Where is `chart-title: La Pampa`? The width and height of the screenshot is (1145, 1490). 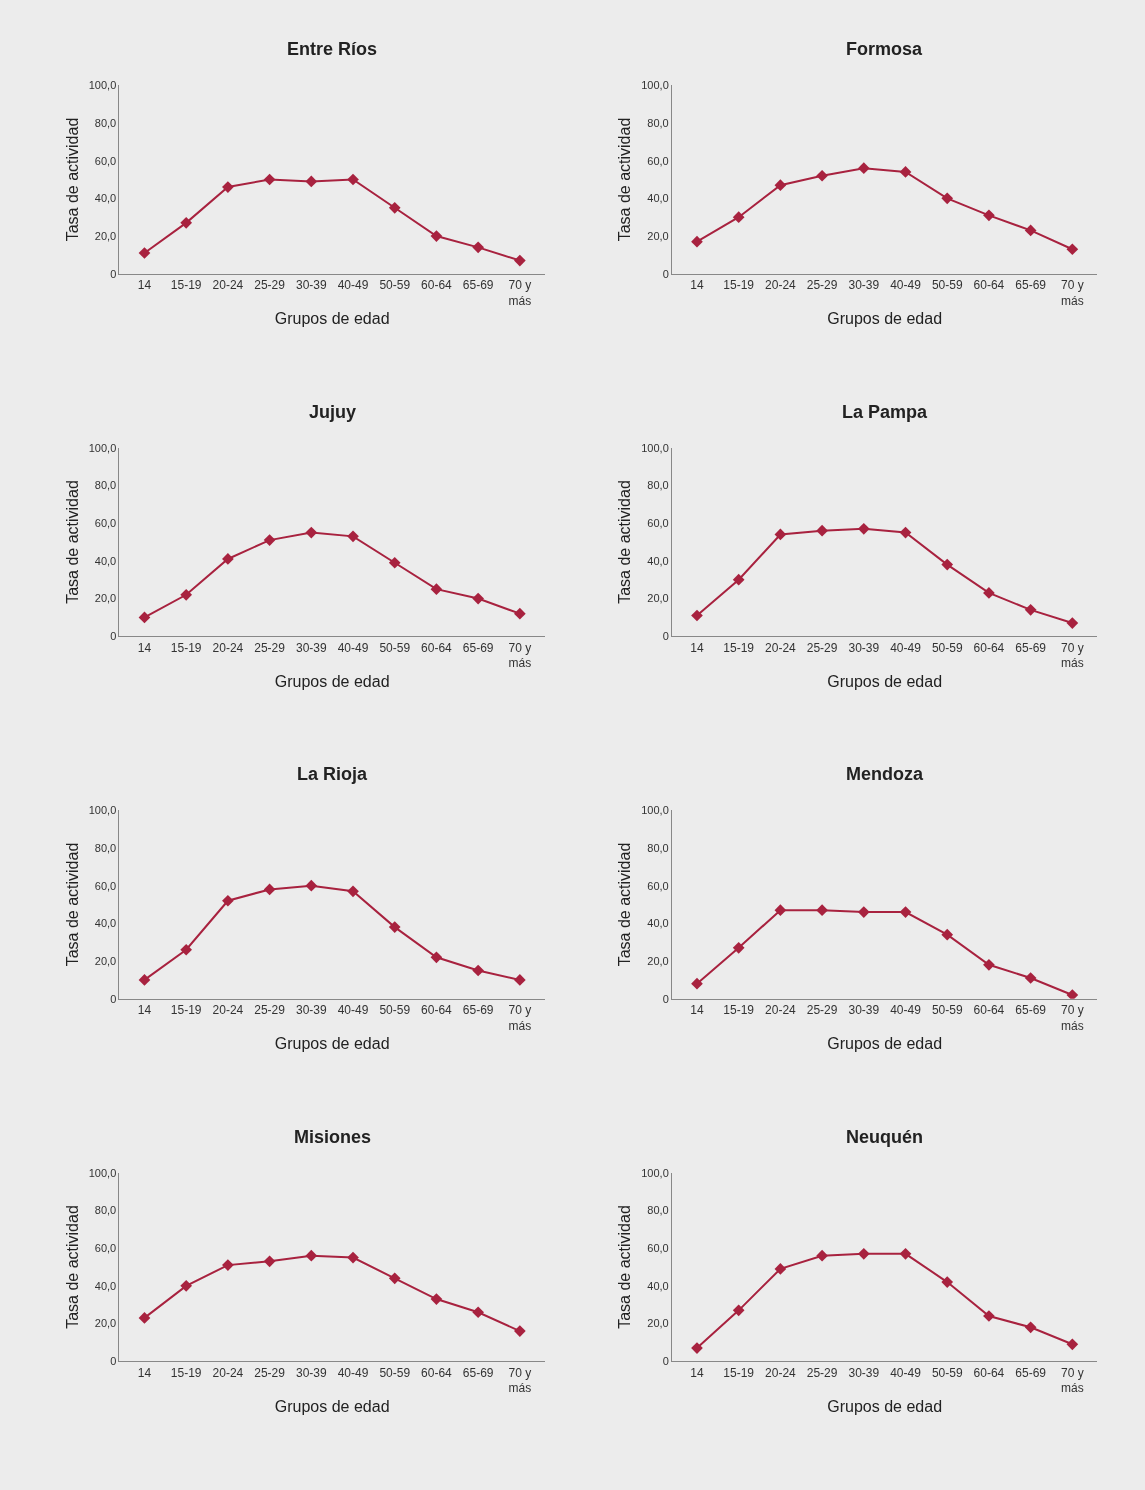
chart-title: La Pampa is located at coordinates (885, 412).